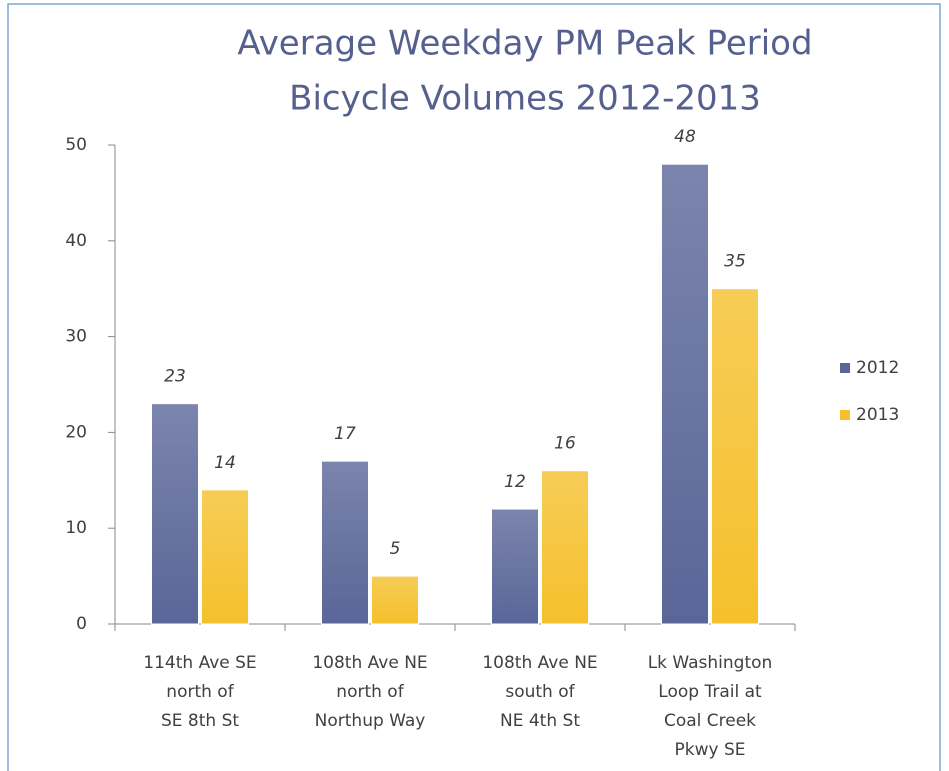 The image size is (949, 771). What do you see at coordinates (710, 750) in the screenshot?
I see `x-tick-label: Pkwy SE` at bounding box center [710, 750].